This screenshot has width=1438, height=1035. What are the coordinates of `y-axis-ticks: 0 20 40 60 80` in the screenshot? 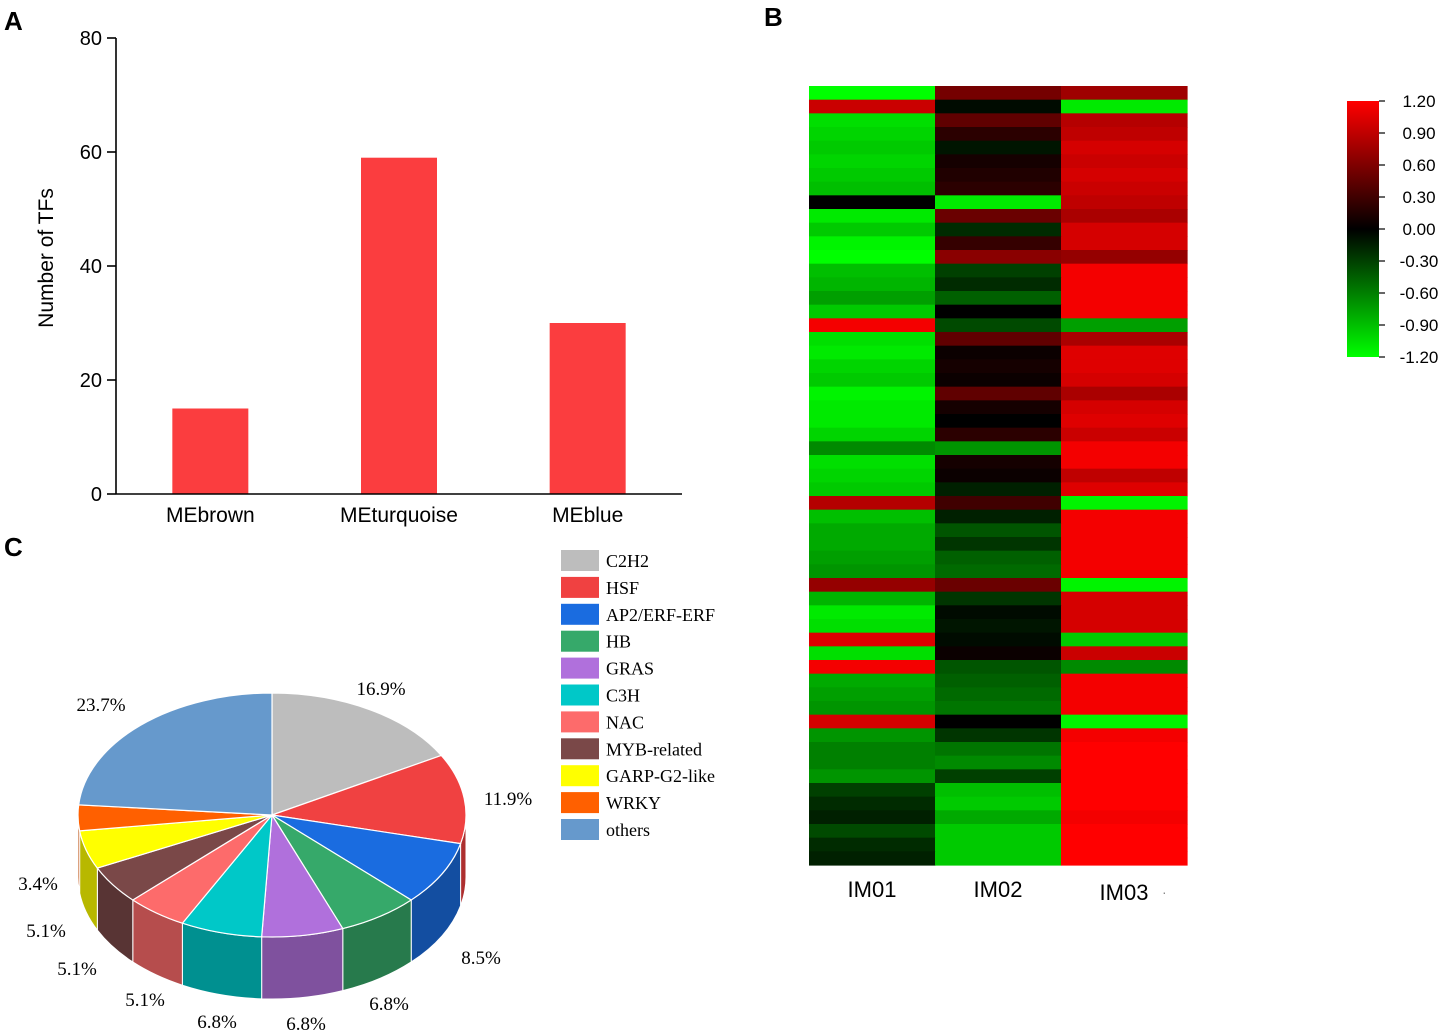 It's located at (98, 267).